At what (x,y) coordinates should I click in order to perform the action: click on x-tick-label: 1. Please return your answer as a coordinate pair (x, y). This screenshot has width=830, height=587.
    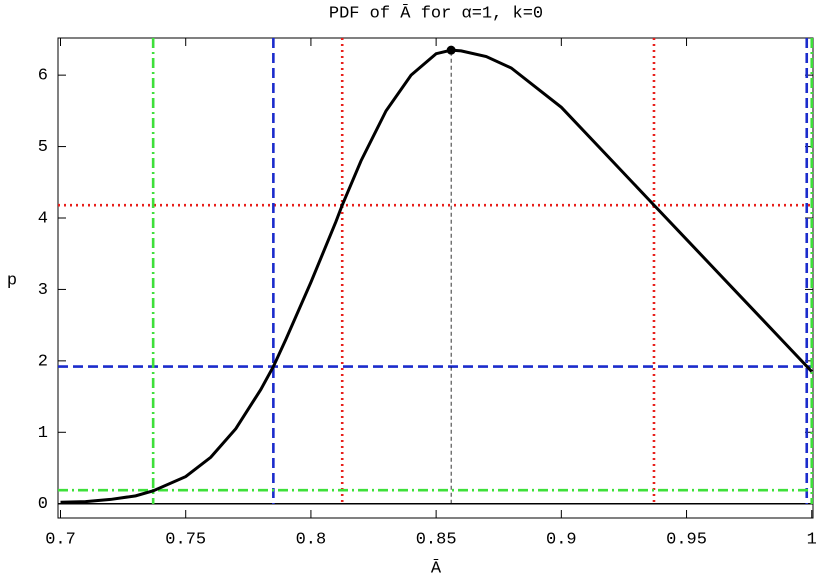
    Looking at the image, I should click on (812, 539).